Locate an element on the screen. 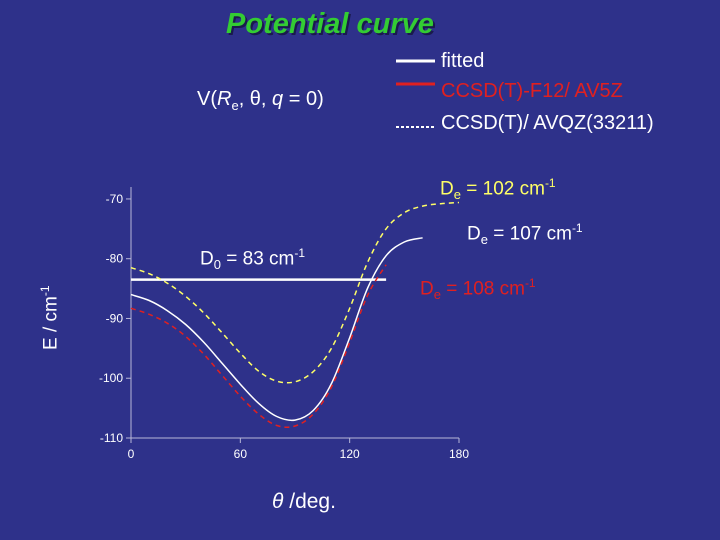 Image resolution: width=720 pixels, height=540 pixels. de-annotation-red: De = 108 cm-1 is located at coordinates (478, 289).